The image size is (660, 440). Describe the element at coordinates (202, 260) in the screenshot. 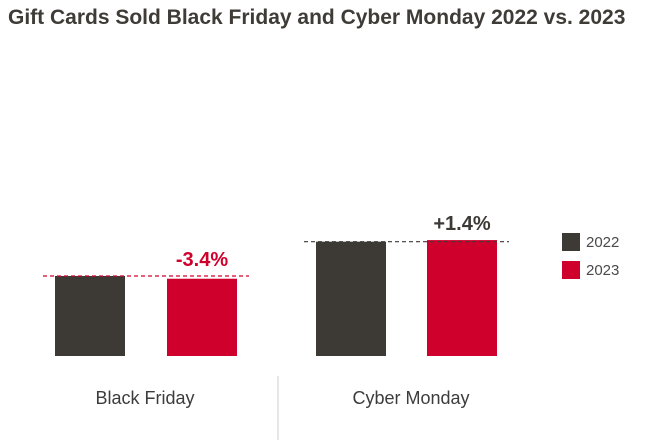

I see `change-label-black-friday: -3.4%` at that location.